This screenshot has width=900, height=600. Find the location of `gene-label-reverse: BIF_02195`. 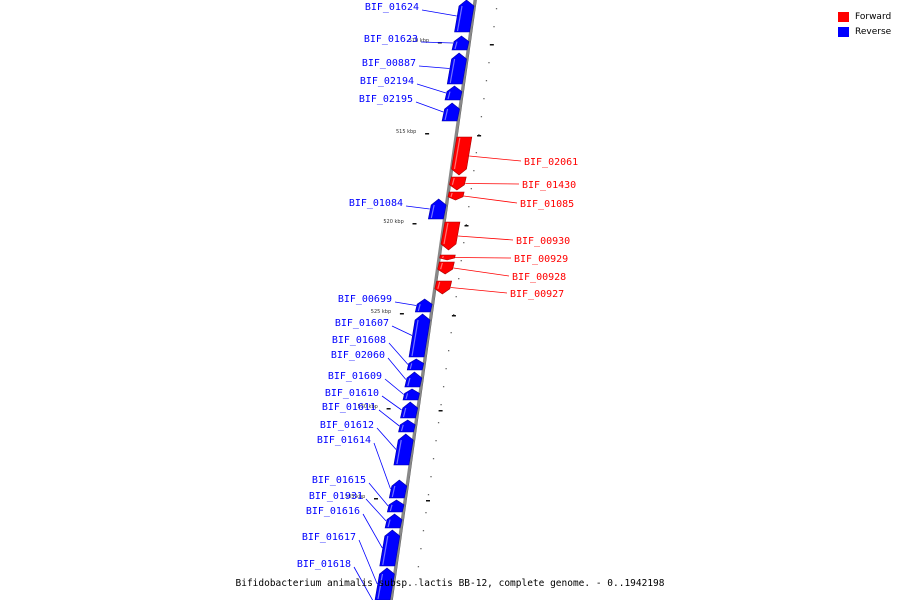

gene-label-reverse: BIF_02195 is located at coordinates (386, 99).